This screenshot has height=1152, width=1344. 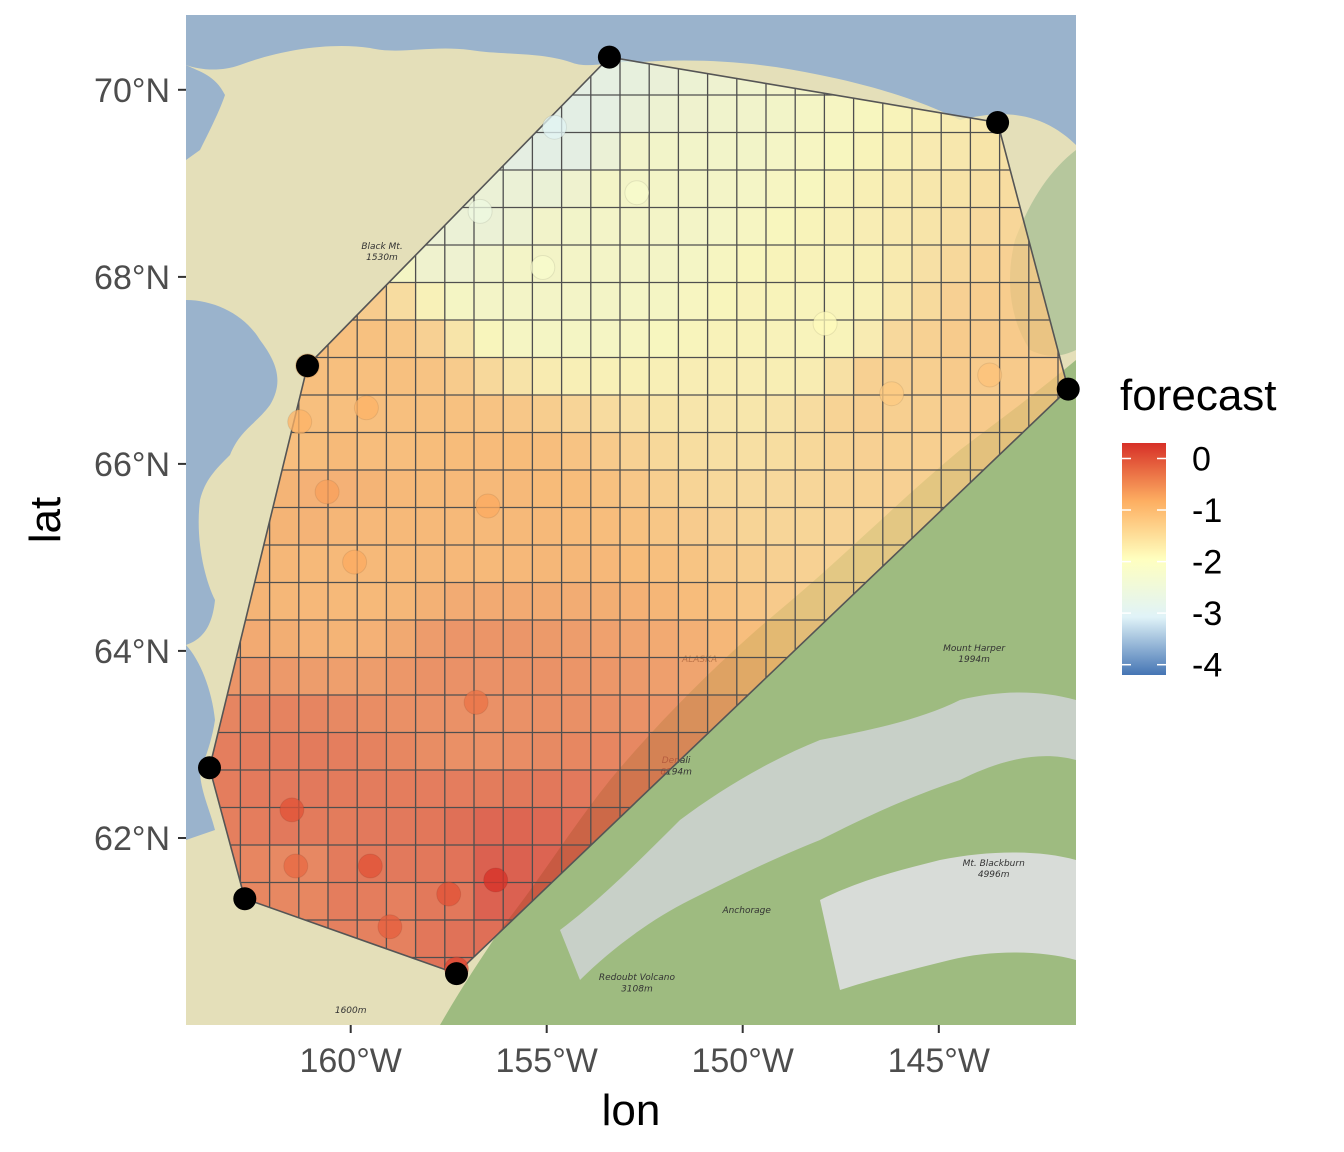 What do you see at coordinates (644, 1052) in the screenshot?
I see `x-axis: 160°W 155°W 150°W 145°W` at bounding box center [644, 1052].